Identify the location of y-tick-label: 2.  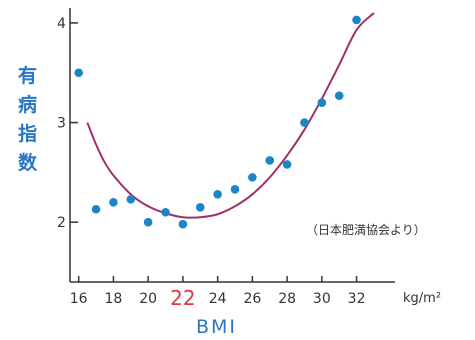
(61, 223).